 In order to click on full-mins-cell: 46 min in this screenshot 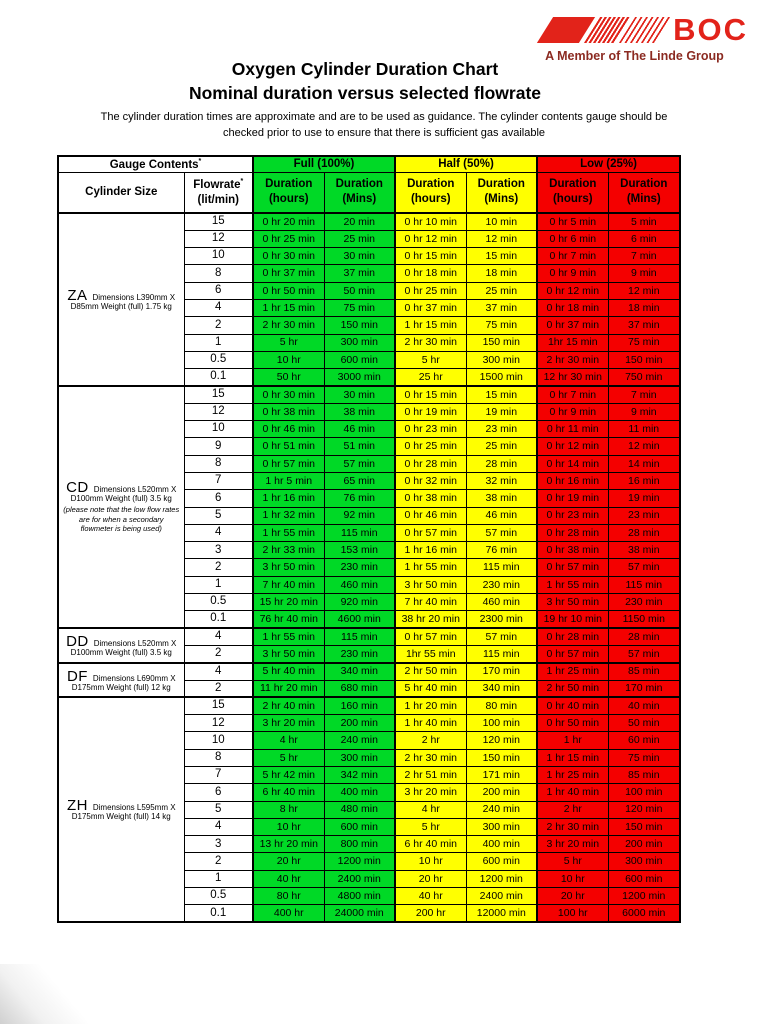, I will do `click(359, 429)`.